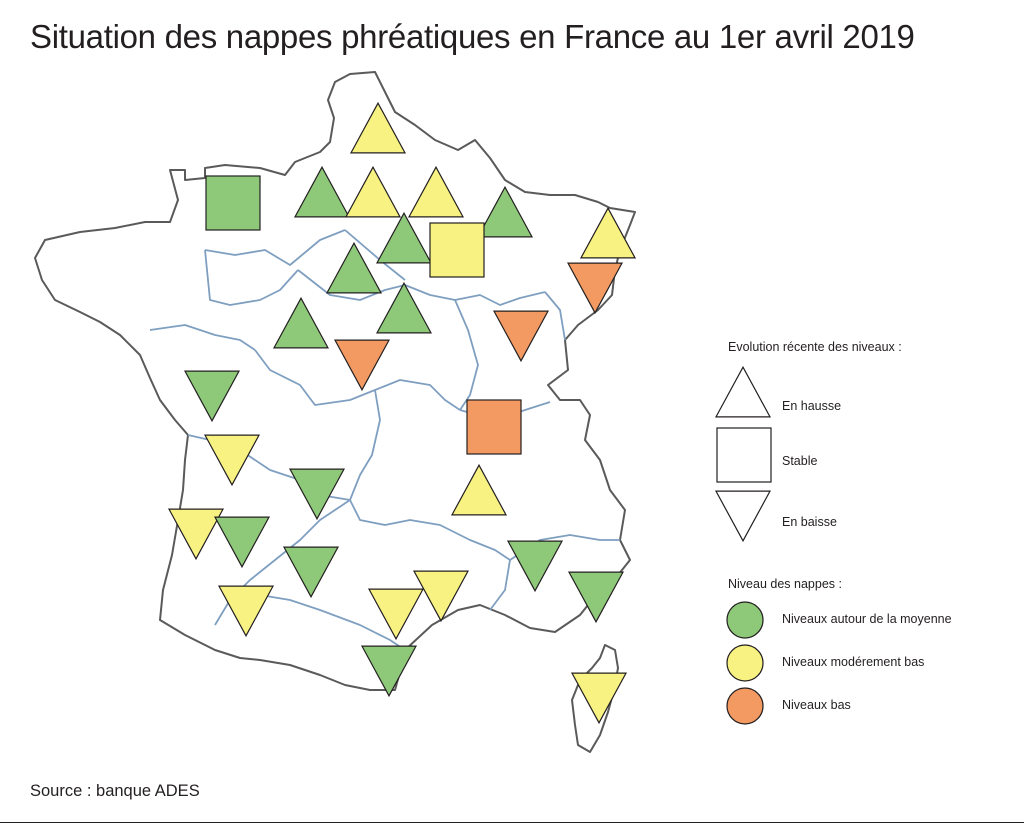  What do you see at coordinates (816, 705) in the screenshot?
I see `legend-label-bas: Niveaux bas` at bounding box center [816, 705].